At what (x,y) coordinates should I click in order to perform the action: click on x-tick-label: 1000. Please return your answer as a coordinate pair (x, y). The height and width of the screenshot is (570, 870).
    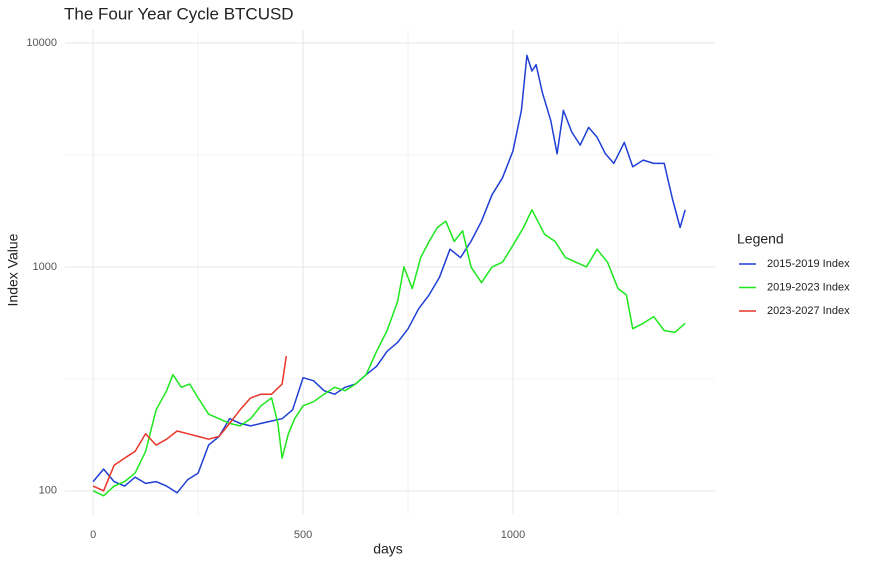
    Looking at the image, I should click on (513, 535).